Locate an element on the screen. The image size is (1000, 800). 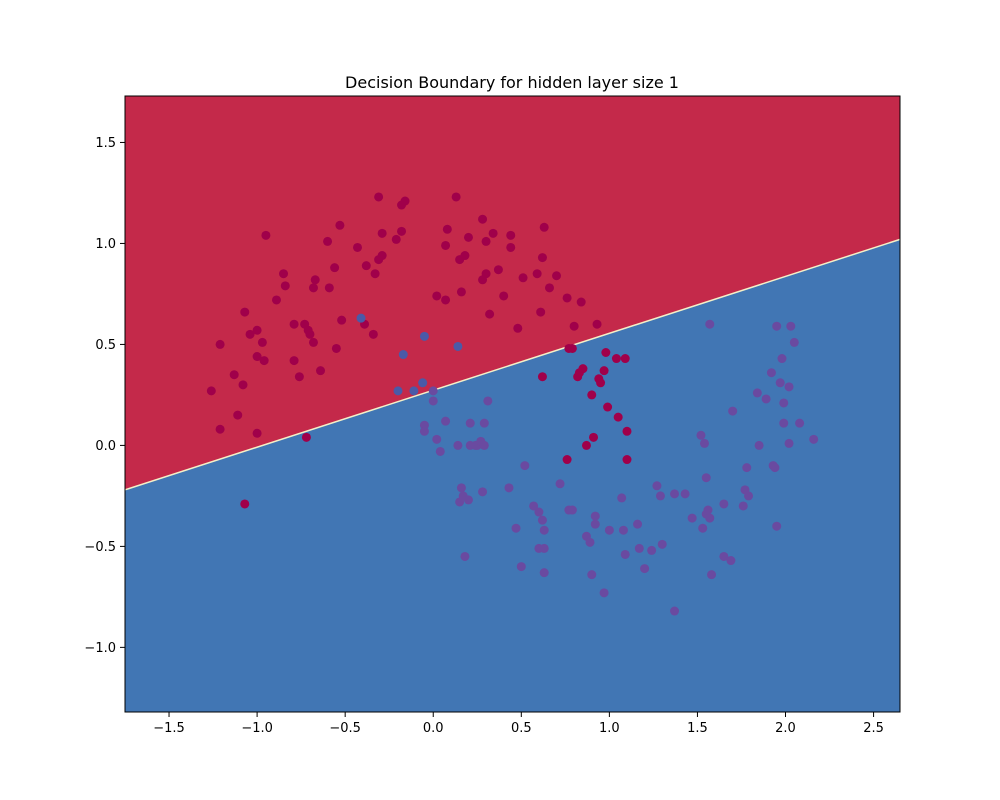
y-tick-label: 0.5 is located at coordinates (105, 345).